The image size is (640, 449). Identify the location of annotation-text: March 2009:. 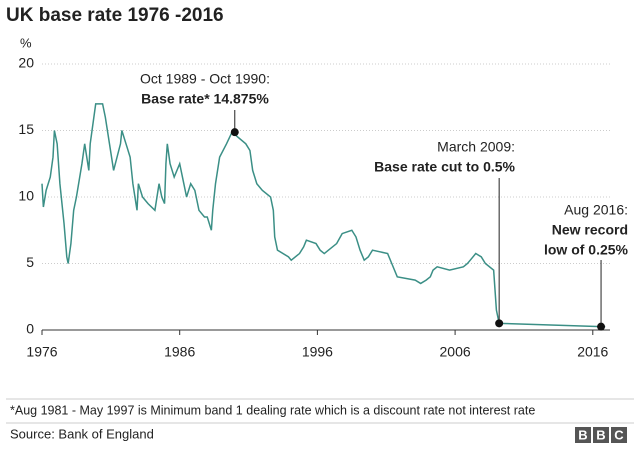
(476, 147).